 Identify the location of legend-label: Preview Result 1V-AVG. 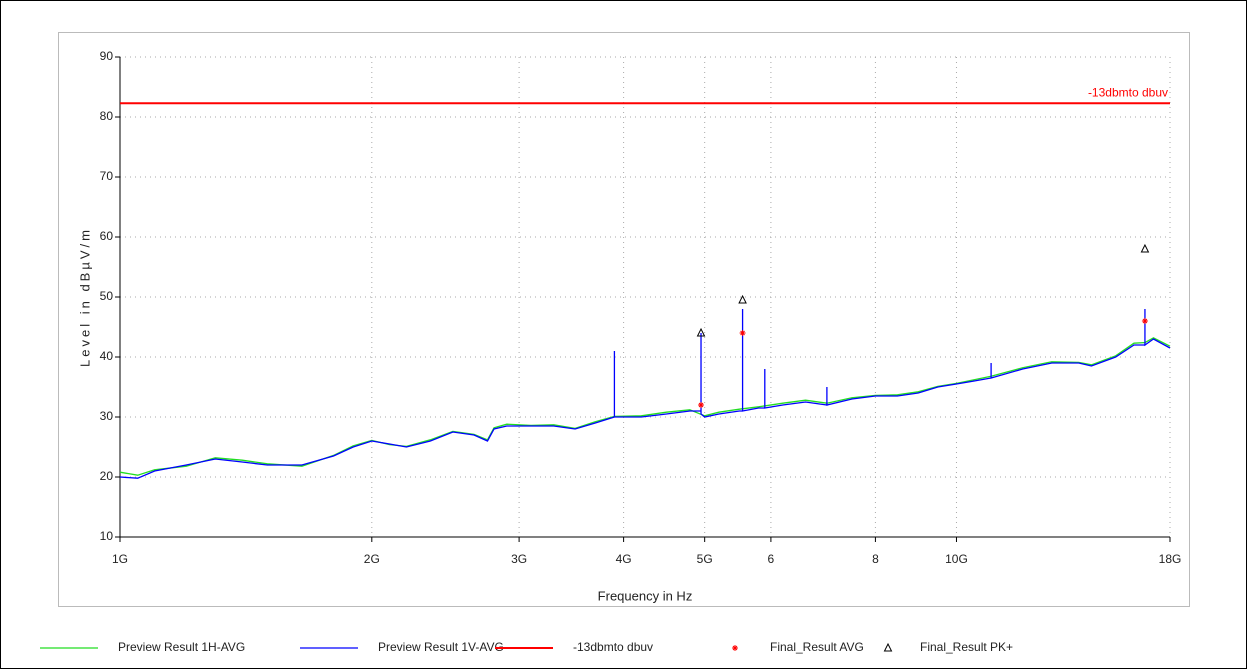
(441, 647).